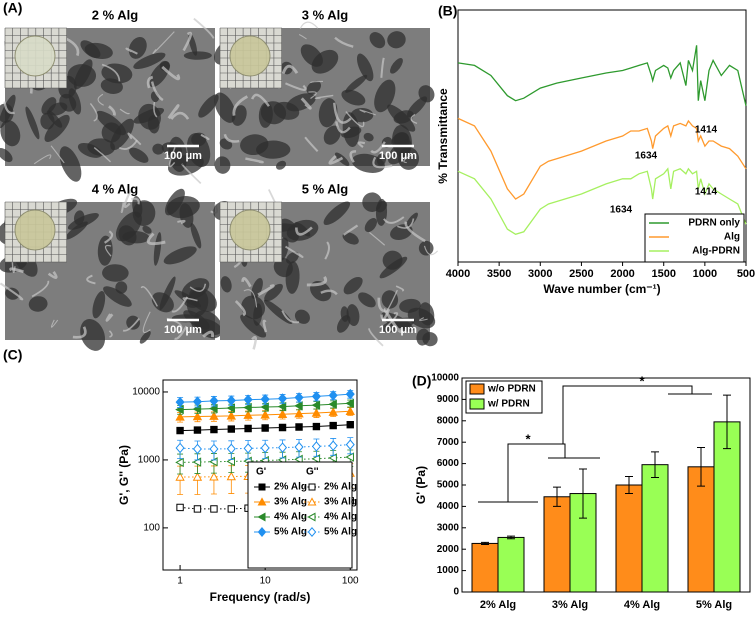 The height and width of the screenshot is (628, 756). Describe the element at coordinates (290, 532) in the screenshot. I see `legend-label: 5% Alg` at that location.